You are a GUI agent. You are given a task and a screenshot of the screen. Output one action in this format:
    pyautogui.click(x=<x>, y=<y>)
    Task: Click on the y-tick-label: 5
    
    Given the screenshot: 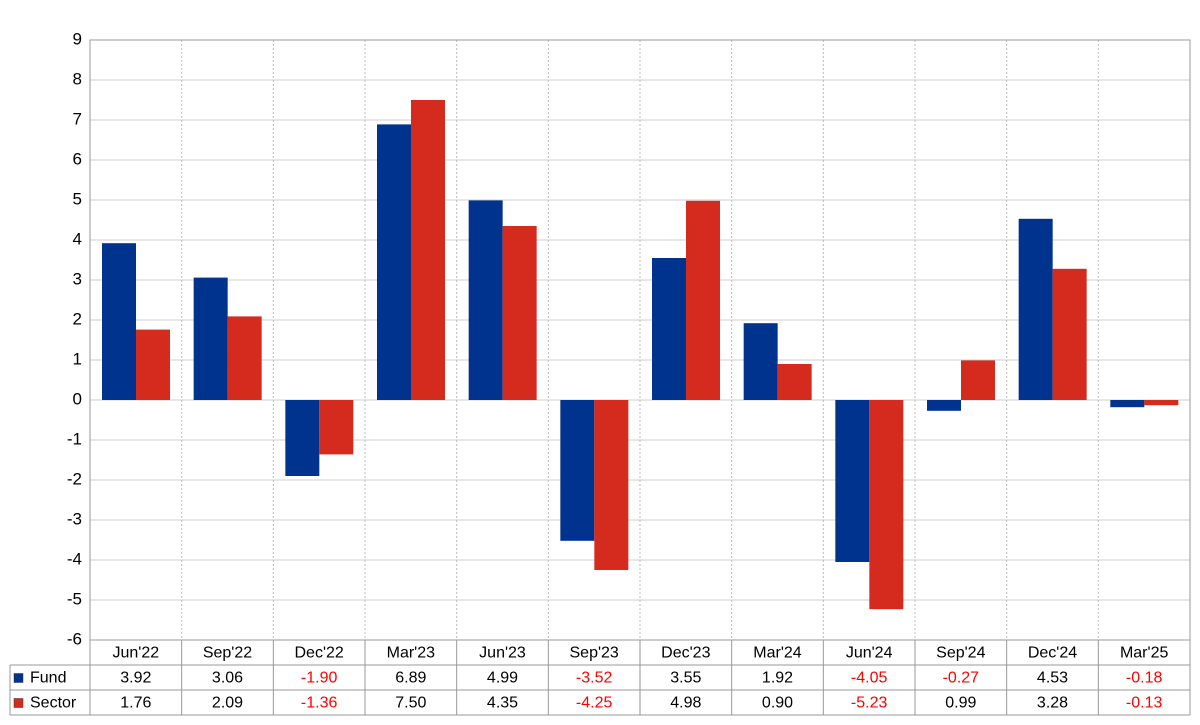 What is the action you would take?
    pyautogui.click(x=77, y=198)
    